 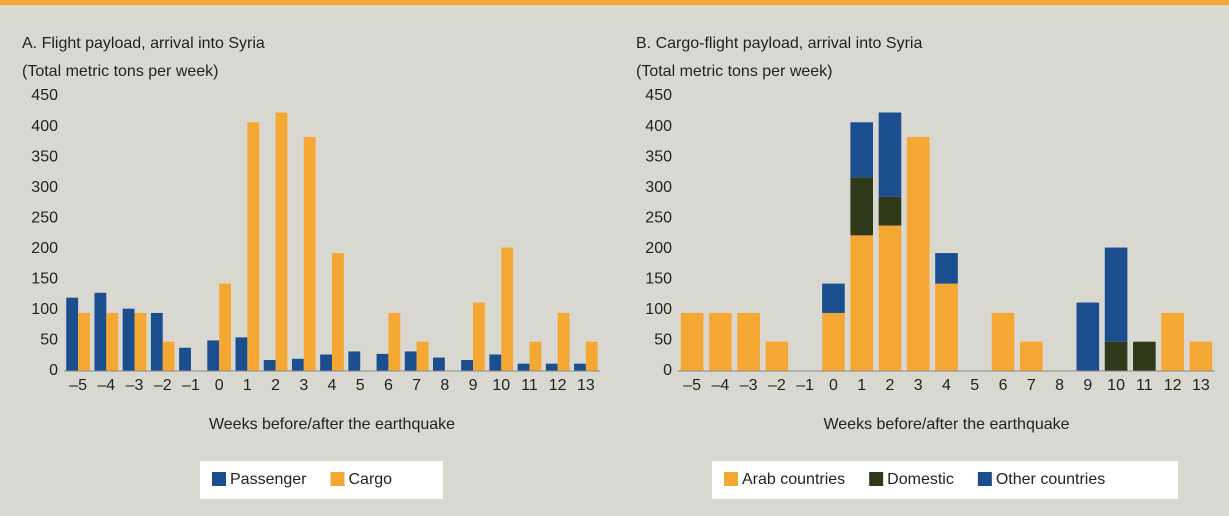 What do you see at coordinates (658, 309) in the screenshot?
I see `y-tick-label: 100` at bounding box center [658, 309].